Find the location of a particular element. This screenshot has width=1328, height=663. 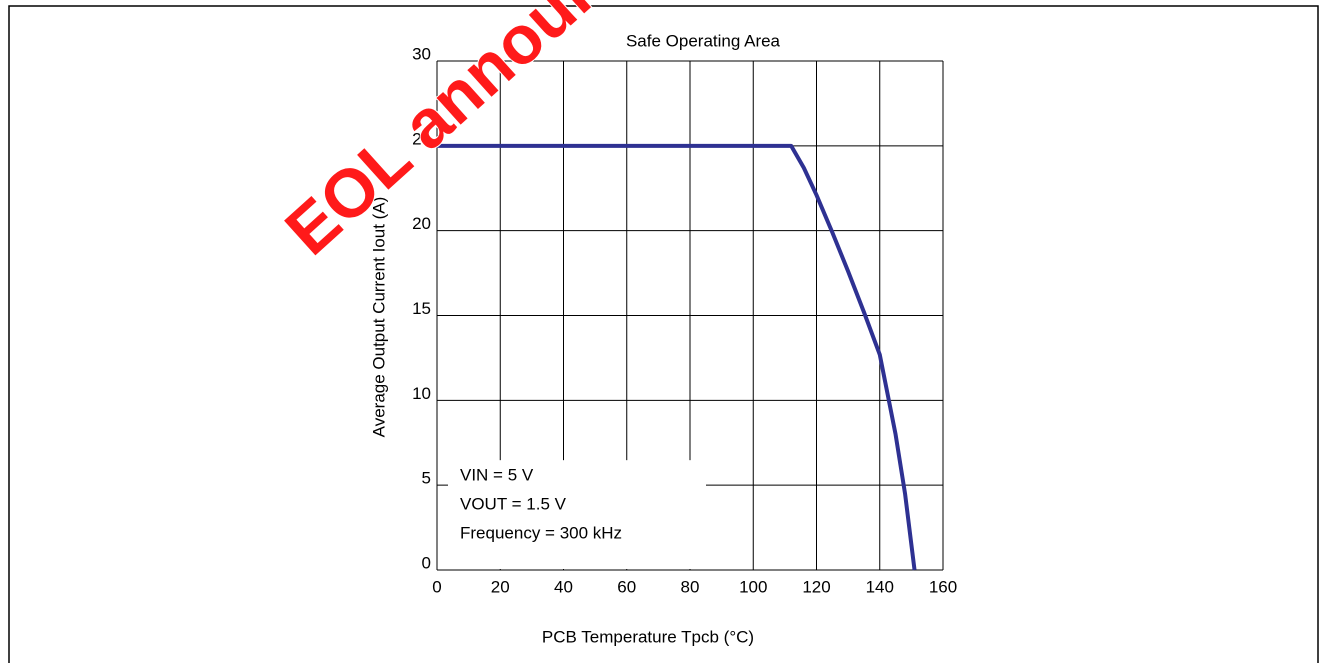

annotation: VIN = 5 V is located at coordinates (497, 474).